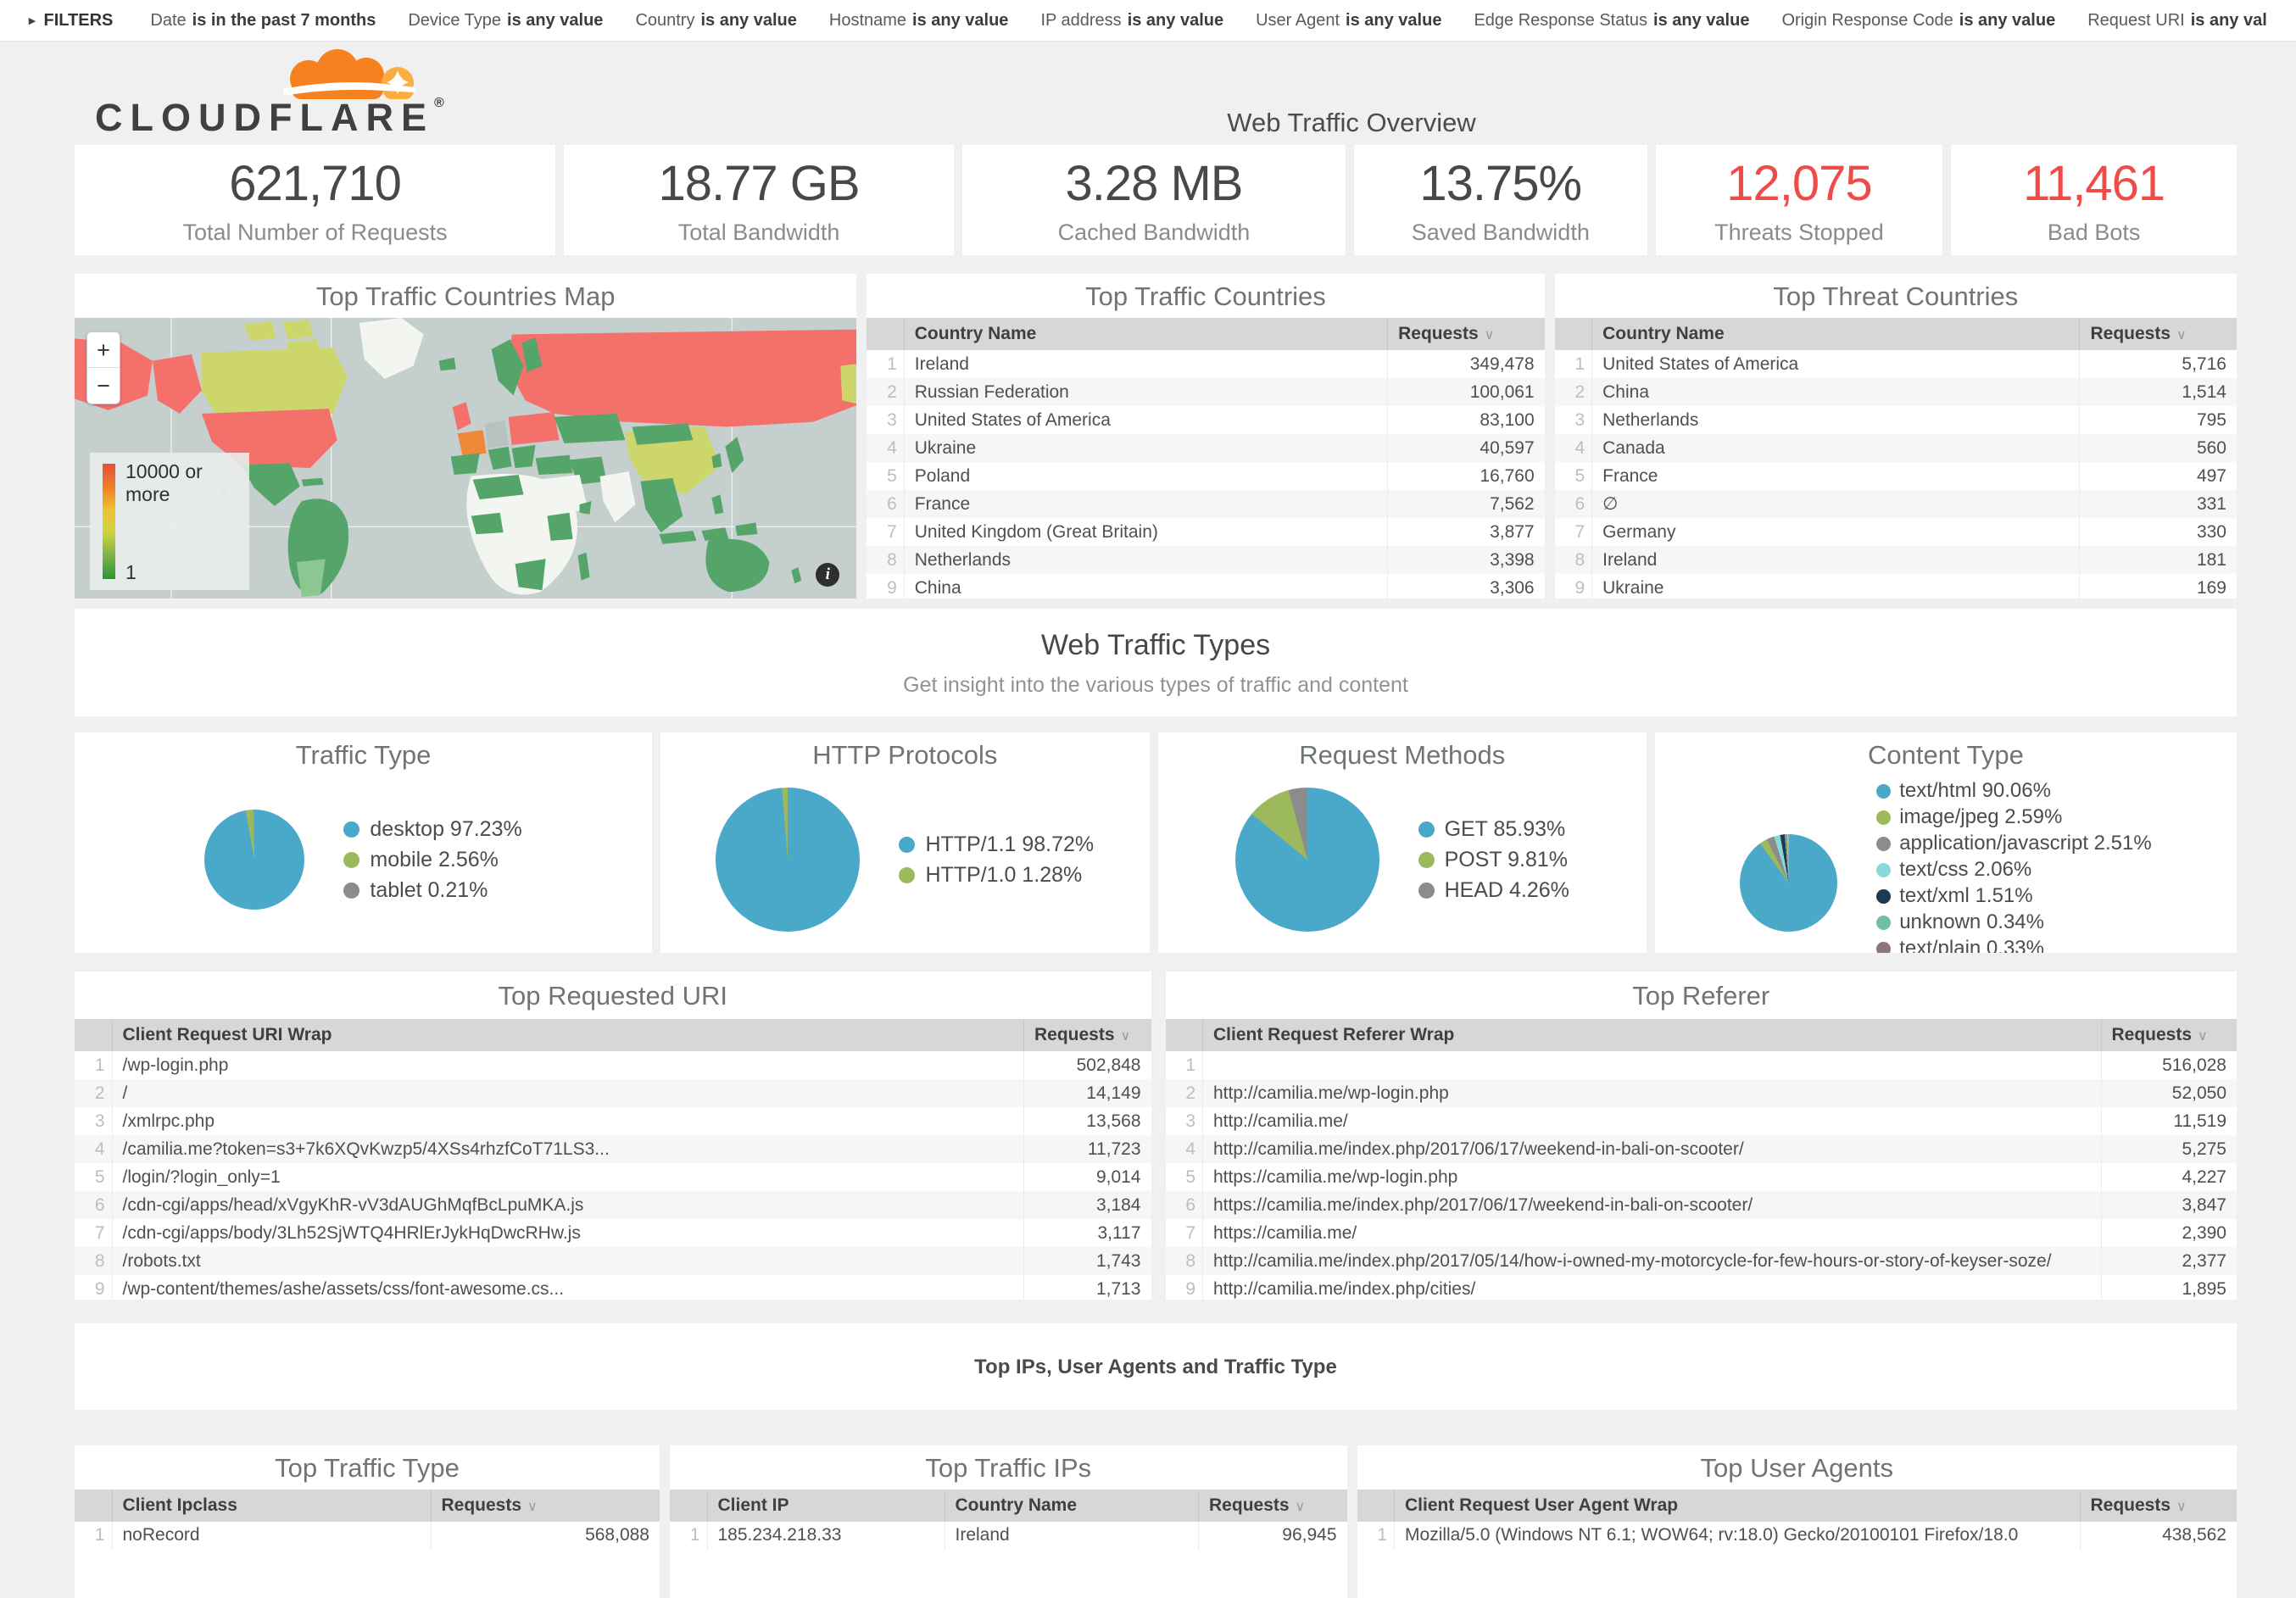 The image size is (2296, 1598). Describe the element at coordinates (1206, 392) in the screenshot. I see `table-row: 2 Russian Federation 100,061` at that location.